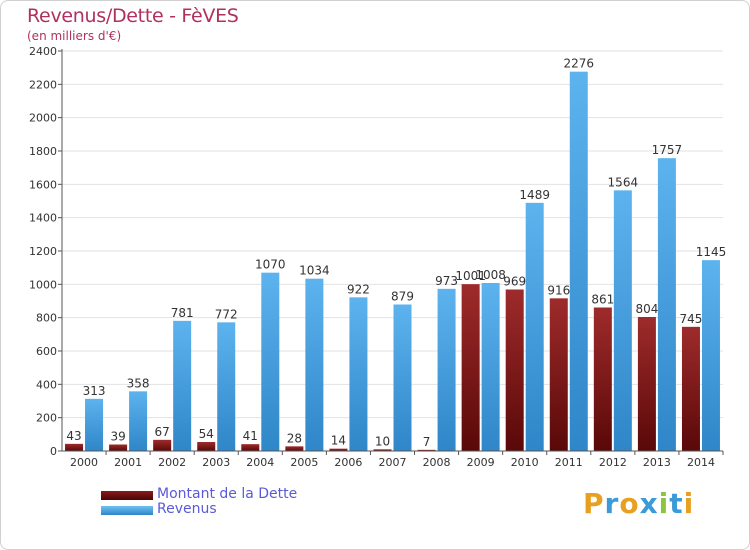 This screenshot has height=550, width=750. I want to click on debt-value-label: 969, so click(514, 282).